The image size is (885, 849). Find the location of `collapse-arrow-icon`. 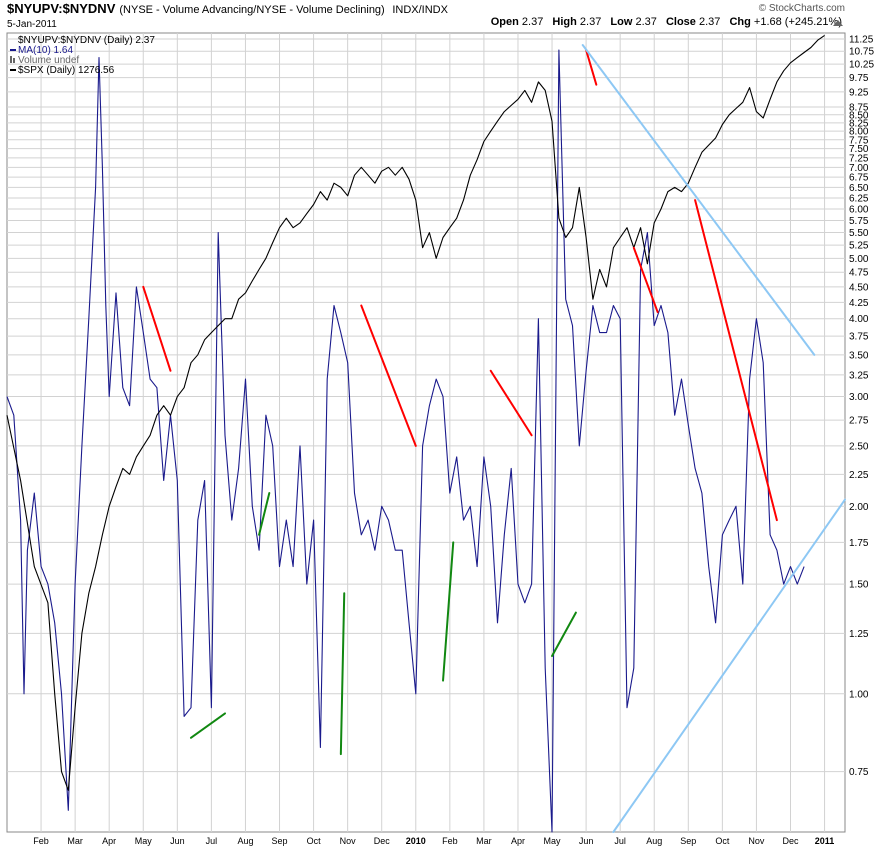

collapse-arrow-icon is located at coordinates (838, 23).